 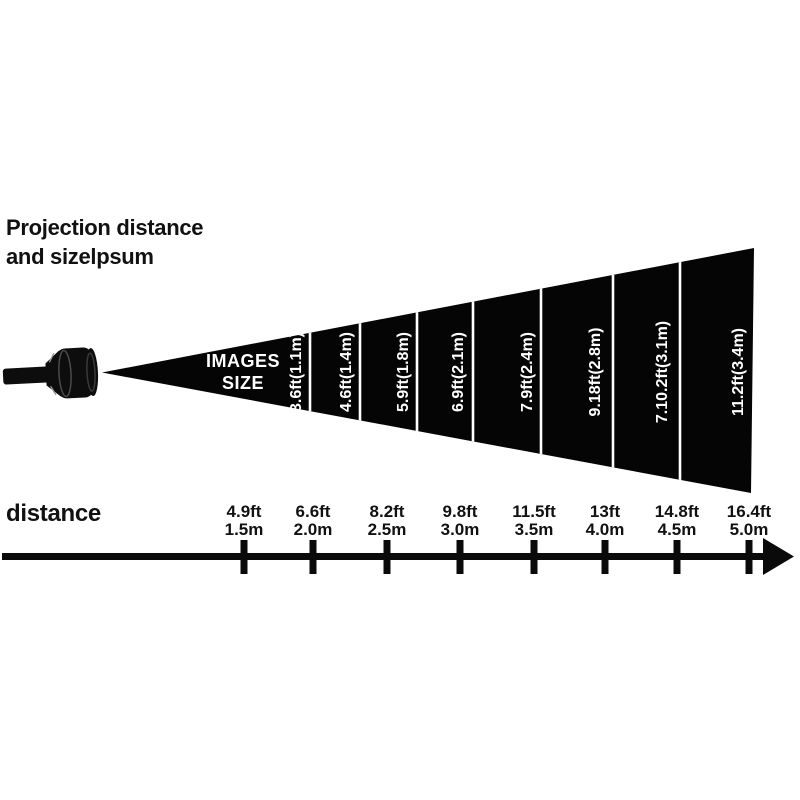 I want to click on page-title-line2: and sizelpsum, so click(x=80, y=256).